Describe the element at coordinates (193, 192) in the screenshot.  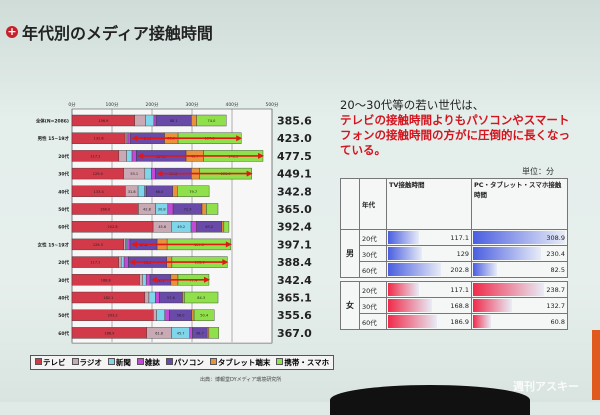
I see `segment-label: 79.7` at that location.